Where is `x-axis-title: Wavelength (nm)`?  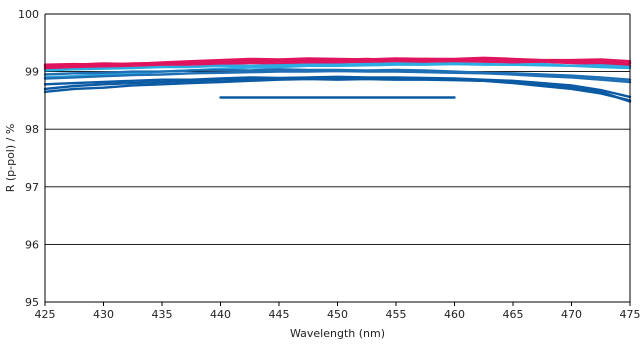
x-axis-title: Wavelength (nm) is located at coordinates (337, 333).